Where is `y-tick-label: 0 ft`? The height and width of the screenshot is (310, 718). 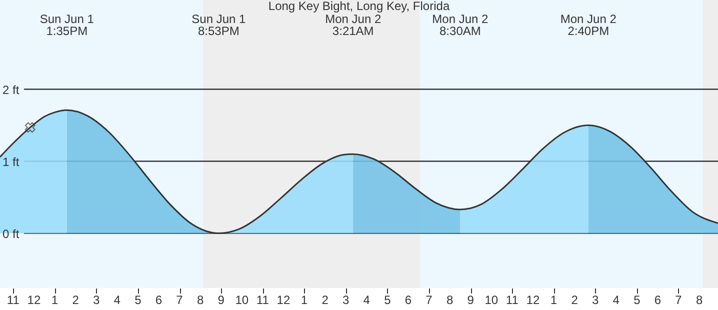 y-tick-label: 0 ft is located at coordinates (11, 233).